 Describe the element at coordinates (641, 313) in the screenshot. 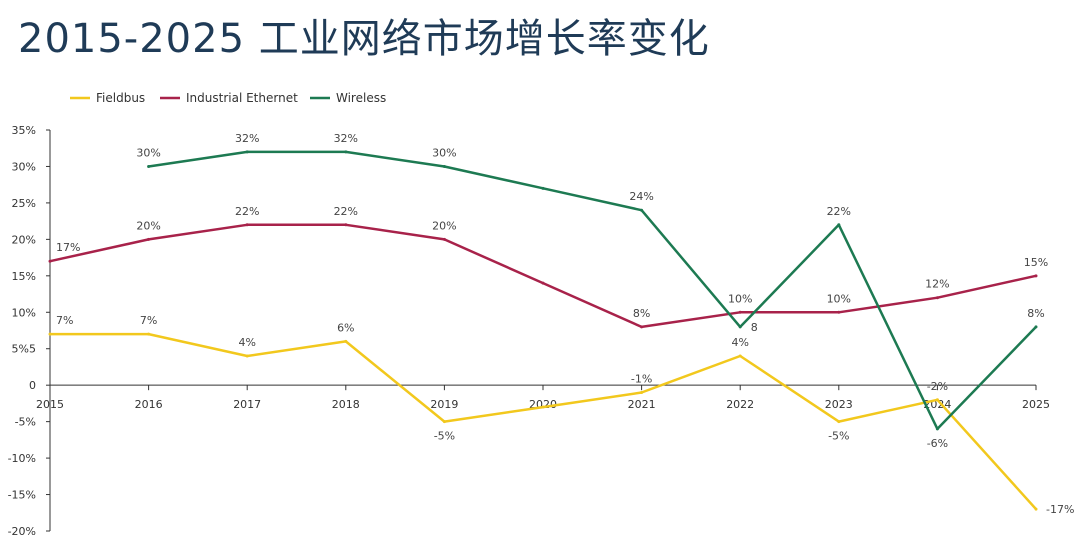

I see `data-label-industrial_ethernet: 8%` at that location.